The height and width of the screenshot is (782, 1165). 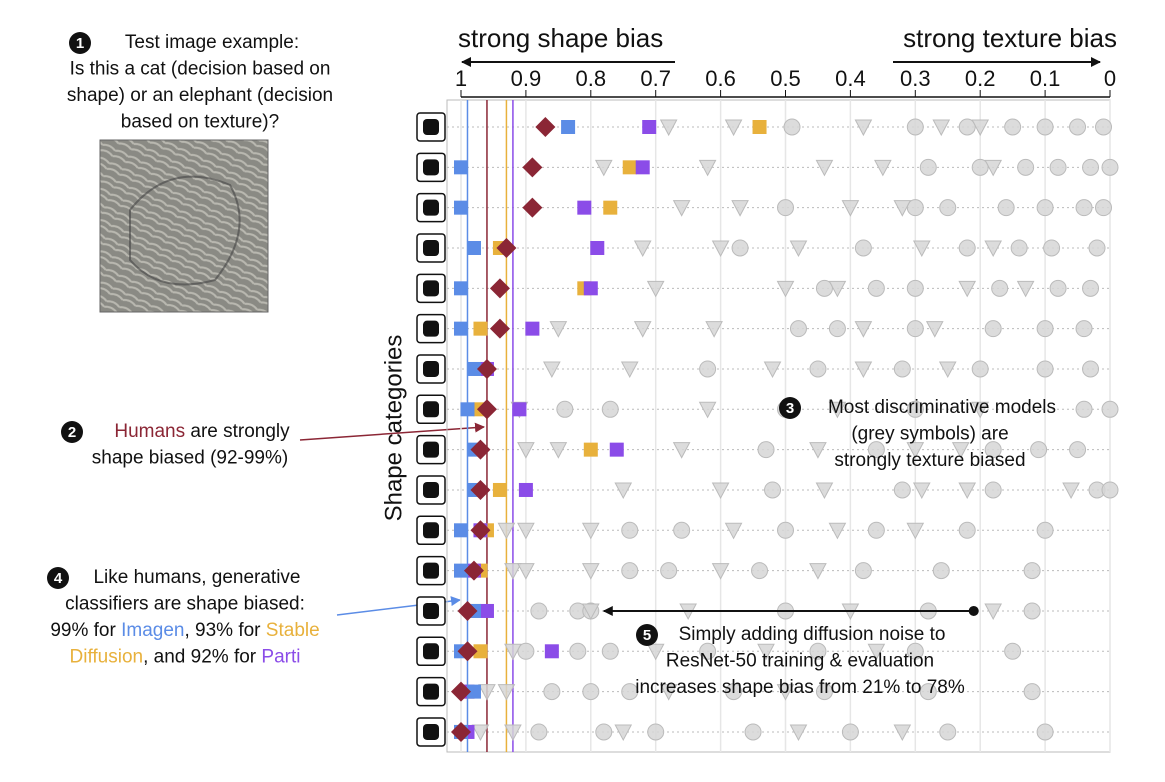 I want to click on annotation-line: ResNet-50 training & evaluation, so click(x=800, y=661).